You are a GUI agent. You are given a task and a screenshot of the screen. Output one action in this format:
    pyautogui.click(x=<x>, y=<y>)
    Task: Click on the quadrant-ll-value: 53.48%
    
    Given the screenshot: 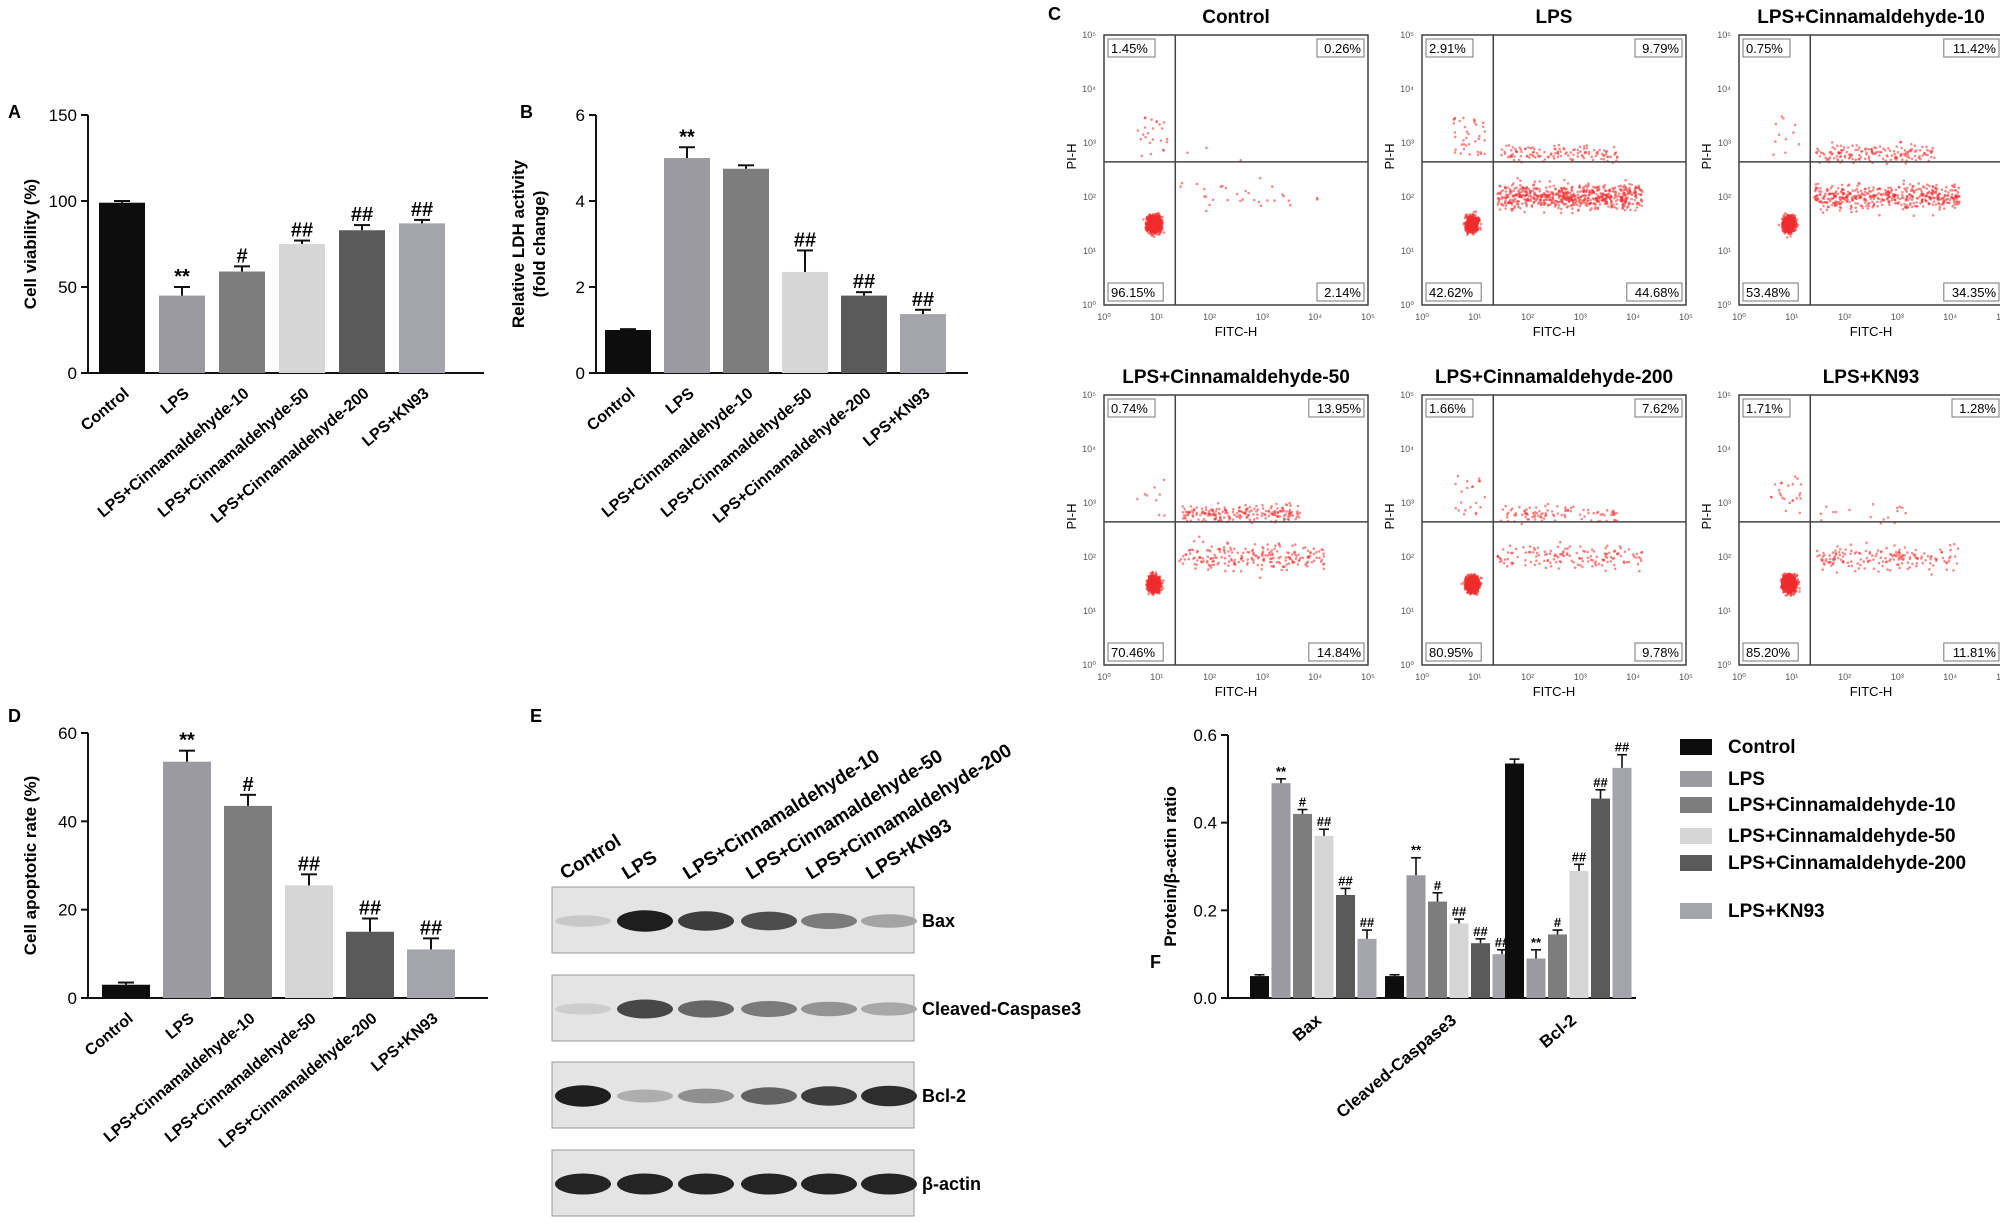 What is the action you would take?
    pyautogui.click(x=1768, y=292)
    